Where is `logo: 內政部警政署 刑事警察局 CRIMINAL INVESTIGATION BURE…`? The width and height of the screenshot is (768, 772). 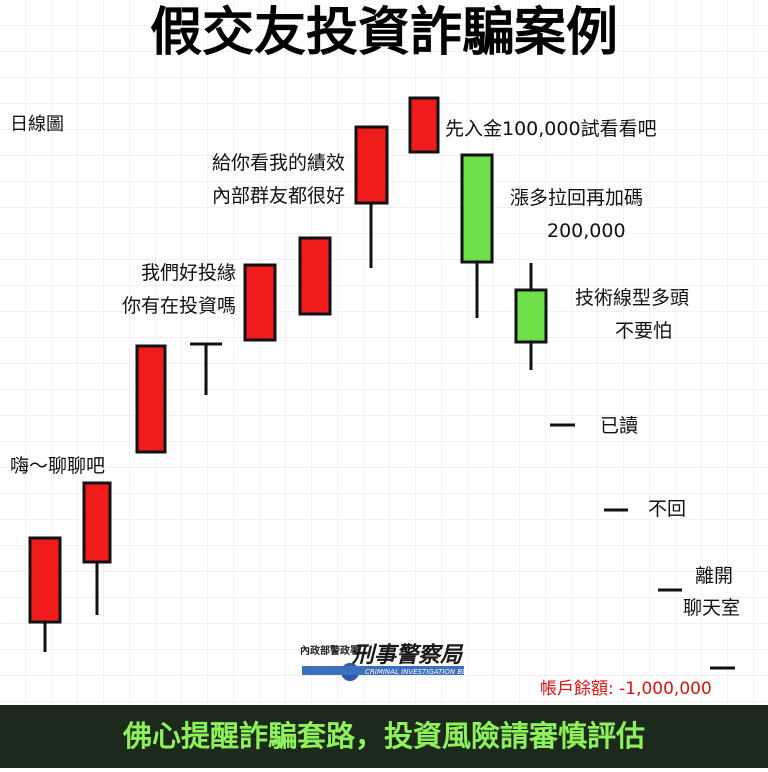
logo: 內政部警政署 刑事警察局 CRIMINAL INVESTIGATION BURE… is located at coordinates (393, 661).